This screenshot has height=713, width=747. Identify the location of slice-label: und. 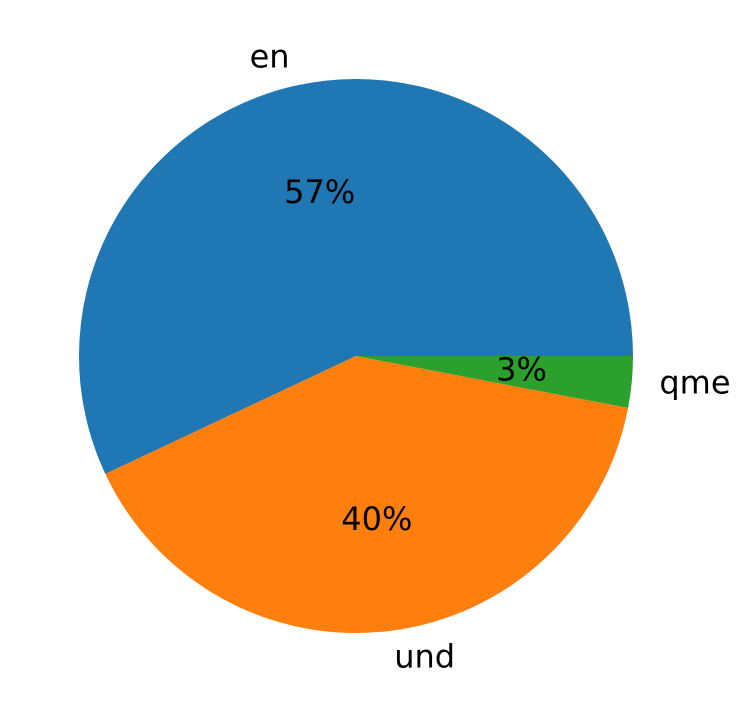
(424, 656).